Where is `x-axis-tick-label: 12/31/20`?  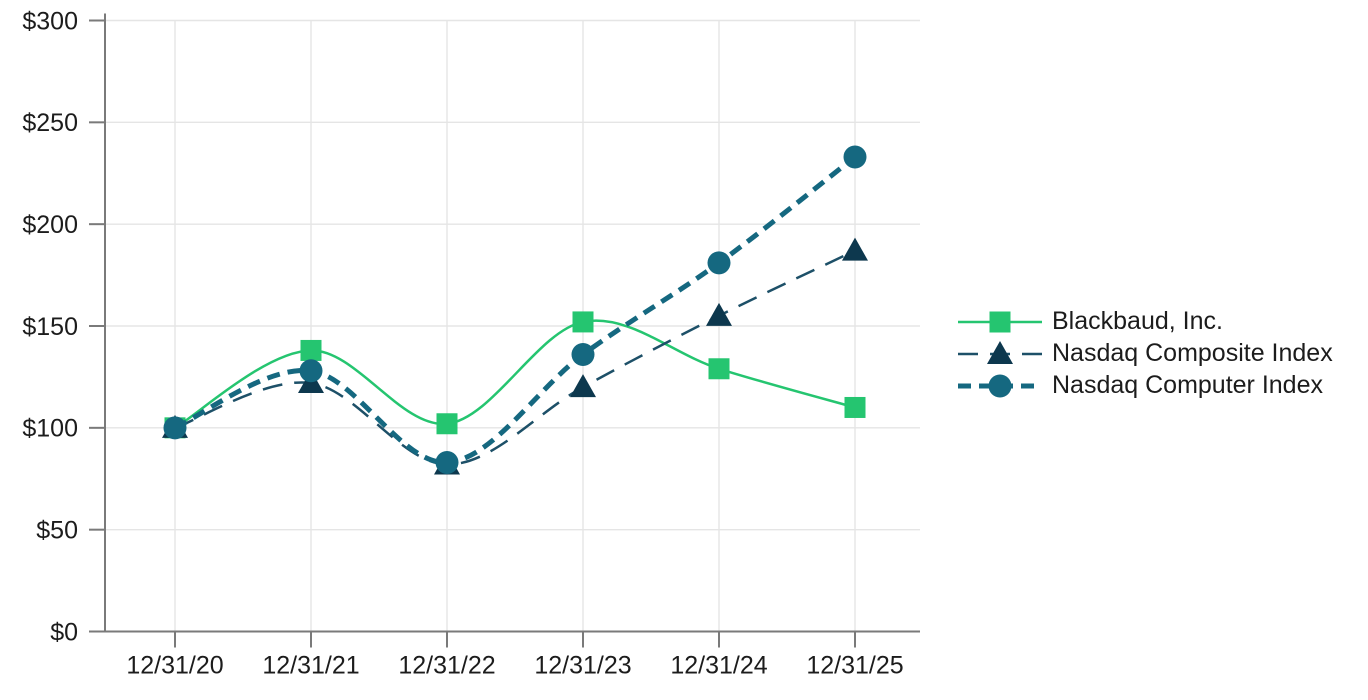 x-axis-tick-label: 12/31/20 is located at coordinates (174, 666).